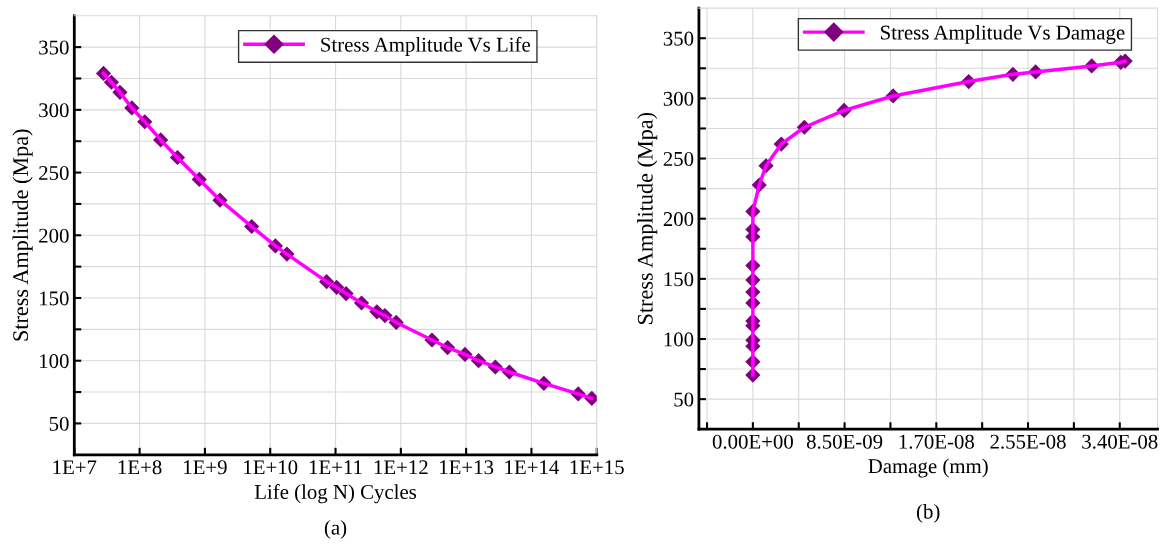 This screenshot has width=1161, height=544. I want to click on text: (b), so click(928, 513).